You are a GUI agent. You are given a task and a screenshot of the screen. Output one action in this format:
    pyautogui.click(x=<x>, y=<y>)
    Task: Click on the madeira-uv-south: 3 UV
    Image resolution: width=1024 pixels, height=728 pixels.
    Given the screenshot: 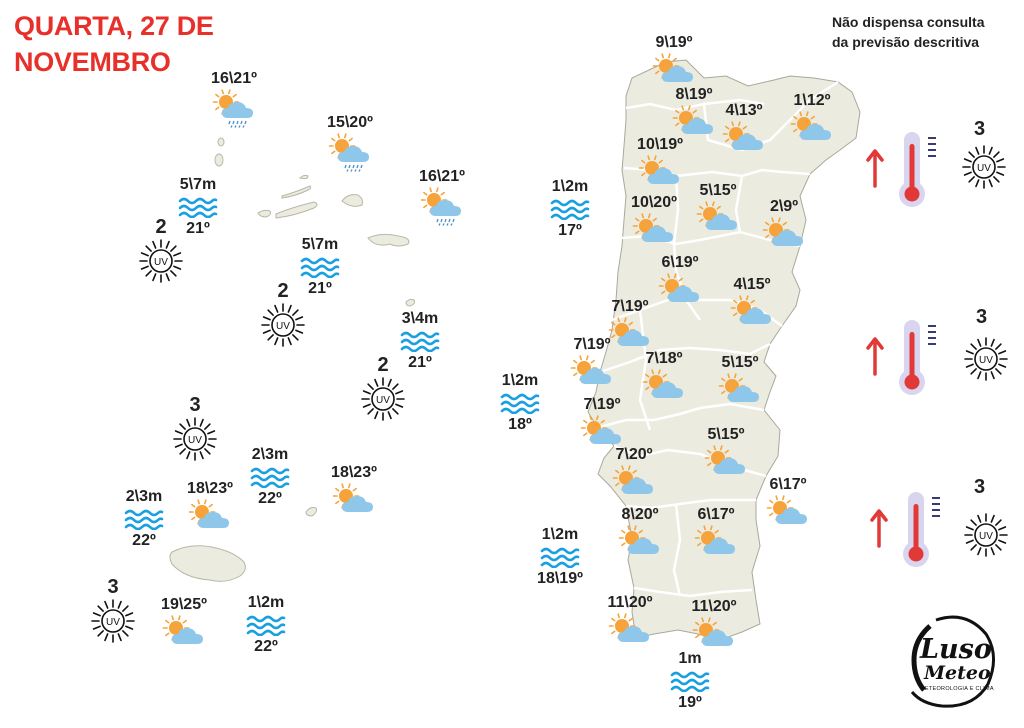 What is the action you would take?
    pyautogui.click(x=113, y=610)
    